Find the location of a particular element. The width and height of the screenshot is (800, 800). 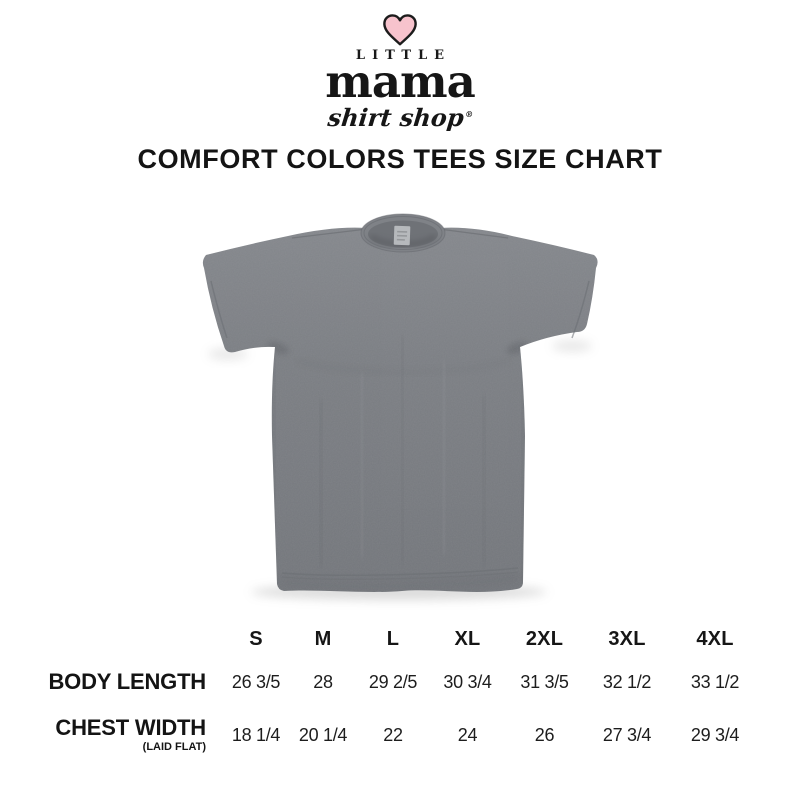

shirt-collar is located at coordinates (403, 233).